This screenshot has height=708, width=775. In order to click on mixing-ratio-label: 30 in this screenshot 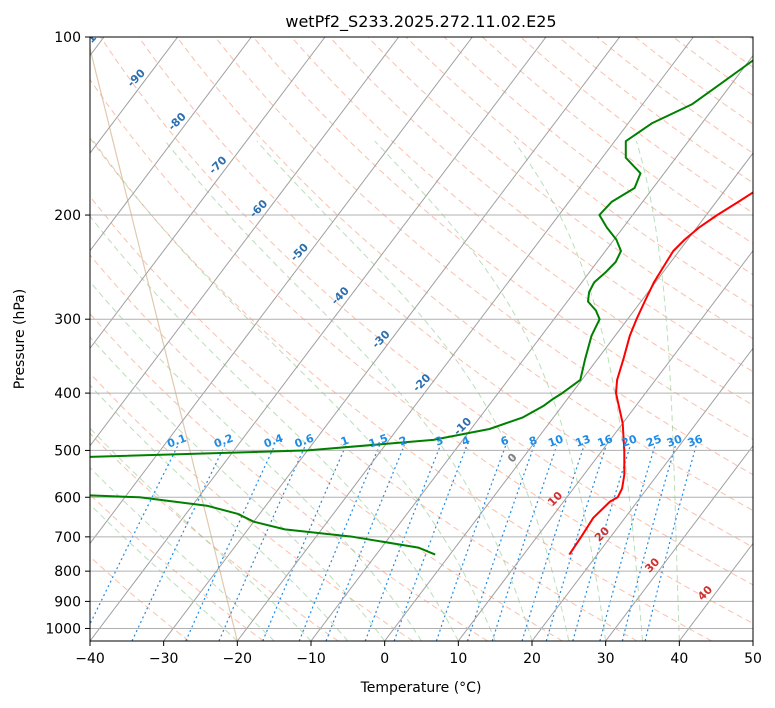, I will do `click(674, 441)`.